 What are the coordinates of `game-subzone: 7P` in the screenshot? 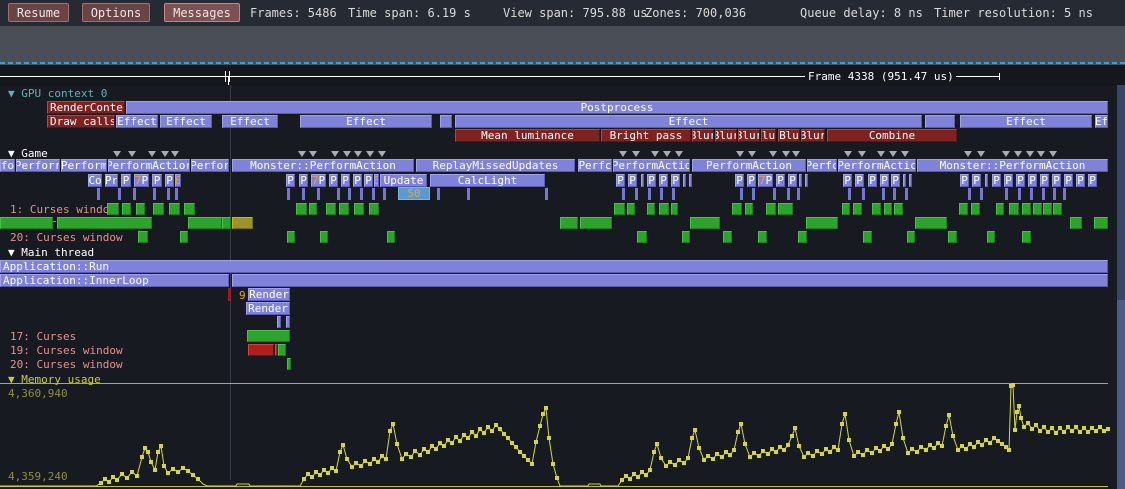 It's located at (141, 180).